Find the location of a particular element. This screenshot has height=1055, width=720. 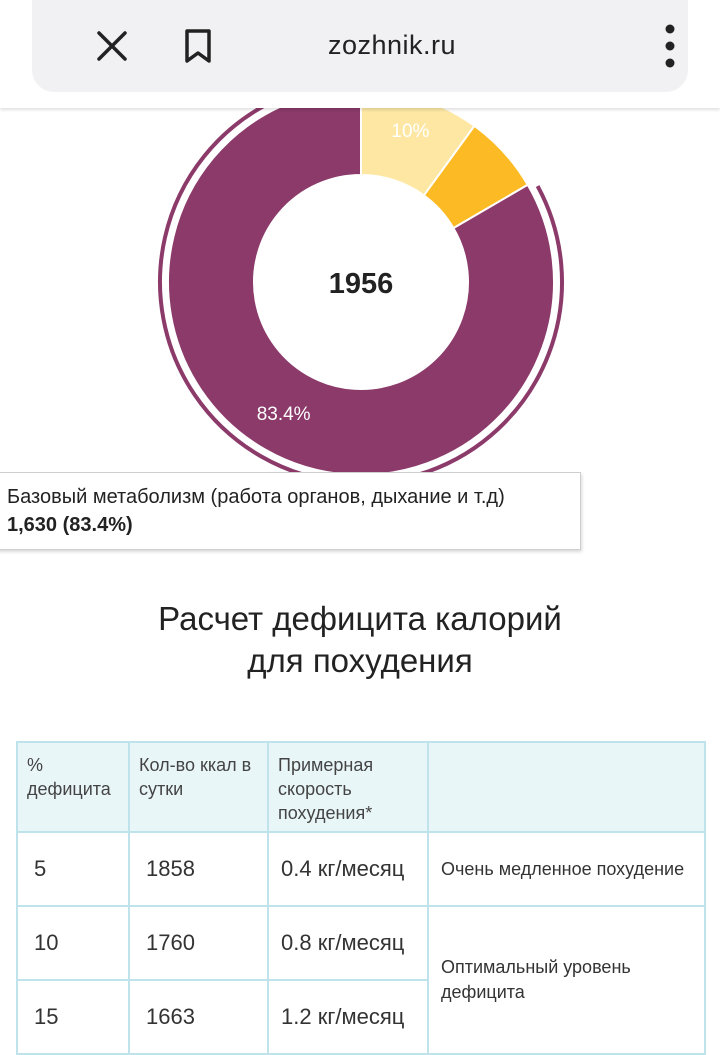

more-vert-icon is located at coordinates (670, 46).